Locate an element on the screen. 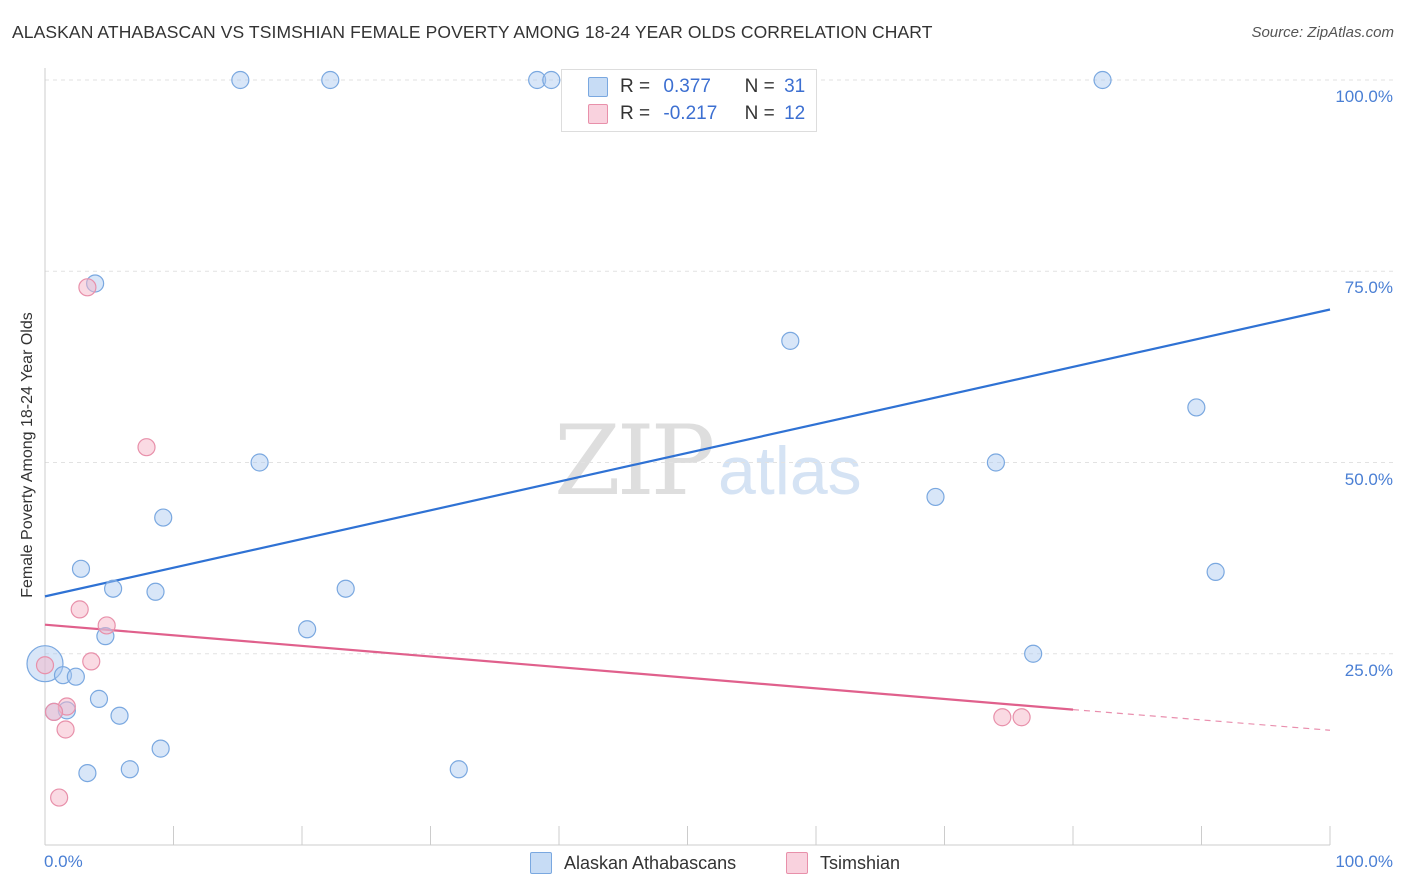 The height and width of the screenshot is (892, 1406). legend-row-tsimshian: R = -0.217 N = 12 is located at coordinates (696, 114).